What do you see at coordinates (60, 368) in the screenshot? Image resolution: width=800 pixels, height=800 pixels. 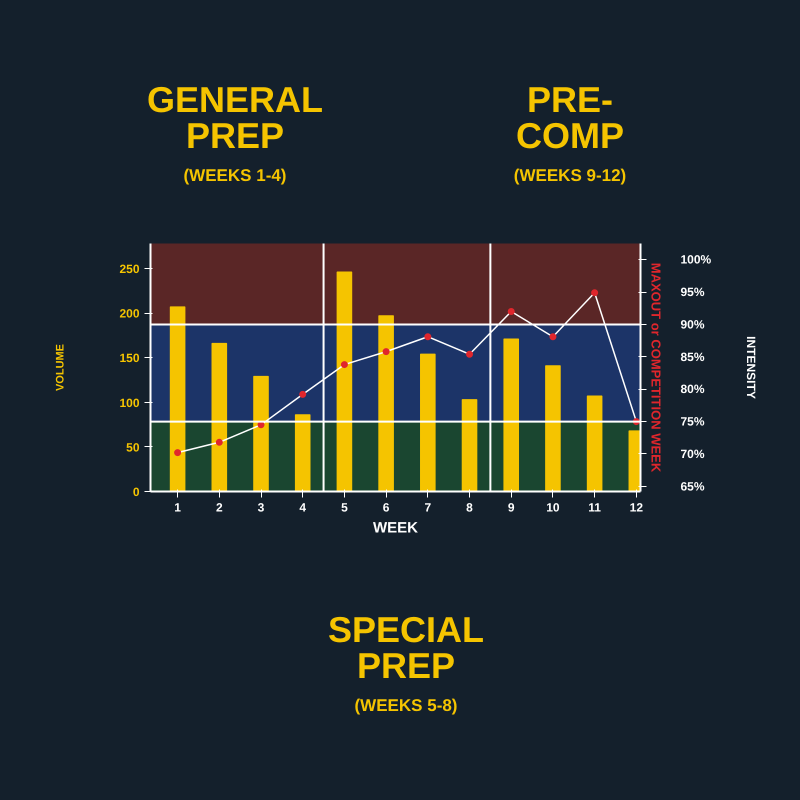 I see `y-axis-title: VOLUME` at bounding box center [60, 368].